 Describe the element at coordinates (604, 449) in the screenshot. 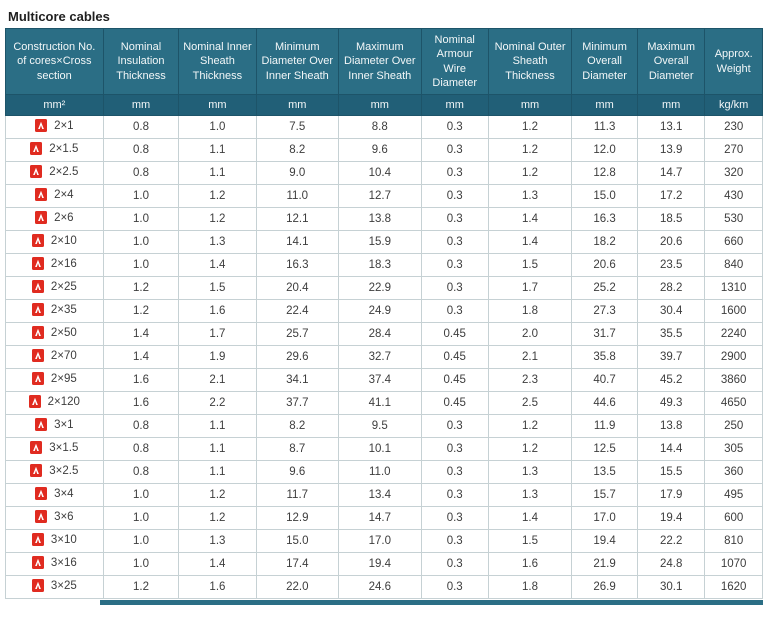

I see `value-cell: 12.5` at that location.